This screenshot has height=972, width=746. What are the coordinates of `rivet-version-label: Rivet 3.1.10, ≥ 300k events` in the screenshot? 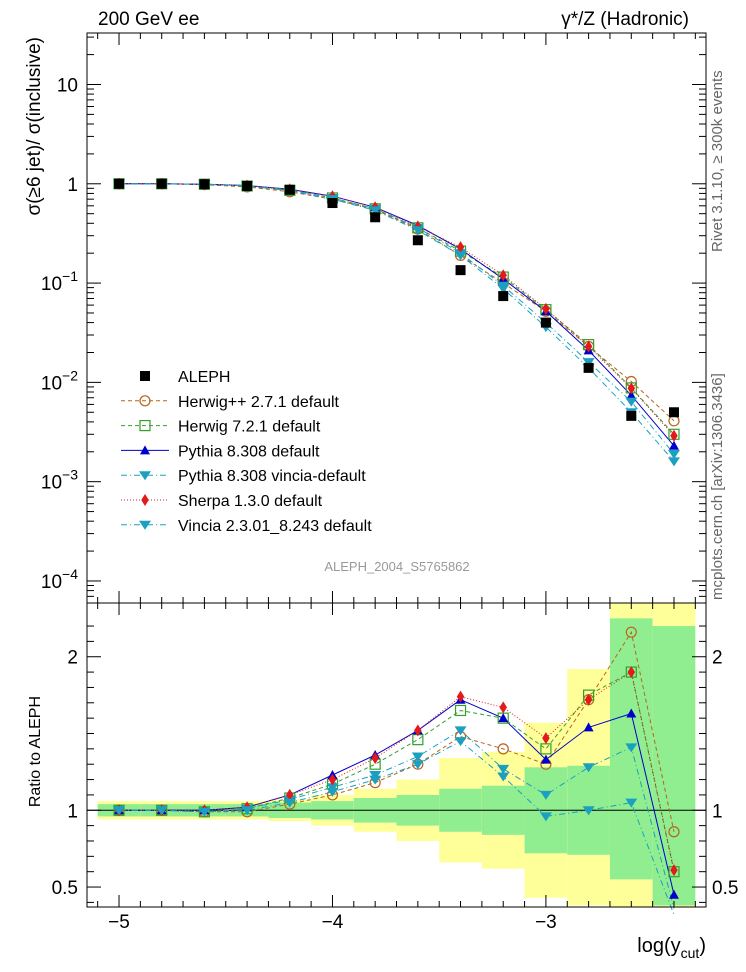 It's located at (717, 161).